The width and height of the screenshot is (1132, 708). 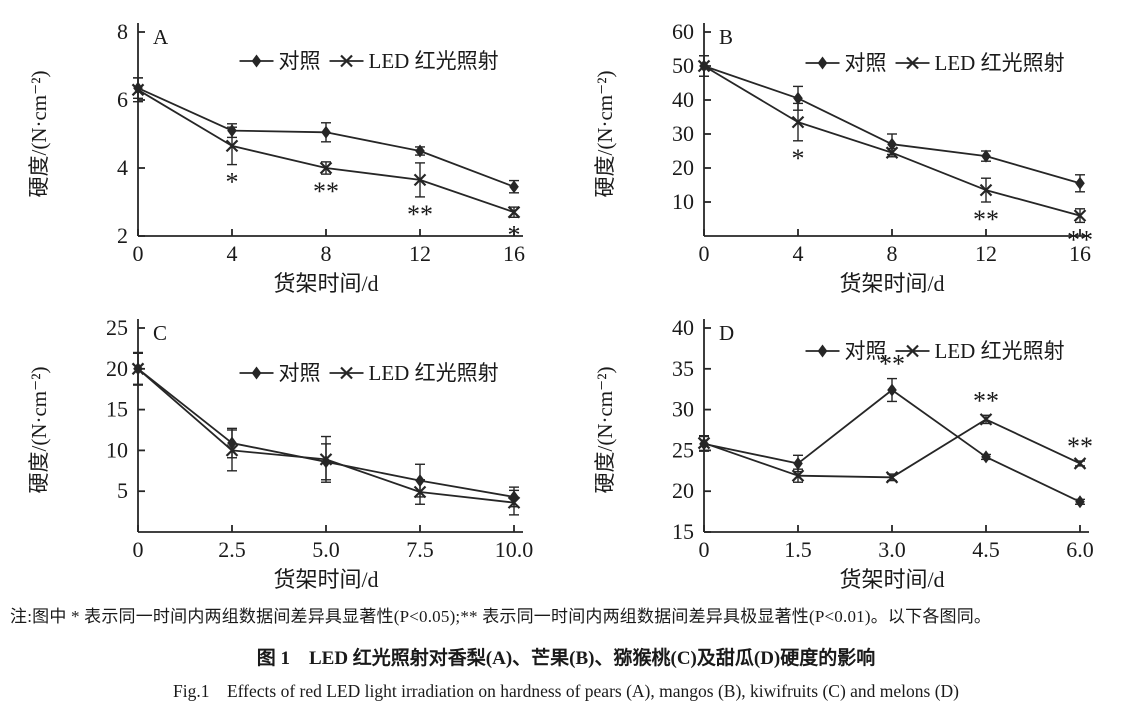 What do you see at coordinates (161, 37) in the screenshot?
I see `panel-letter: A` at bounding box center [161, 37].